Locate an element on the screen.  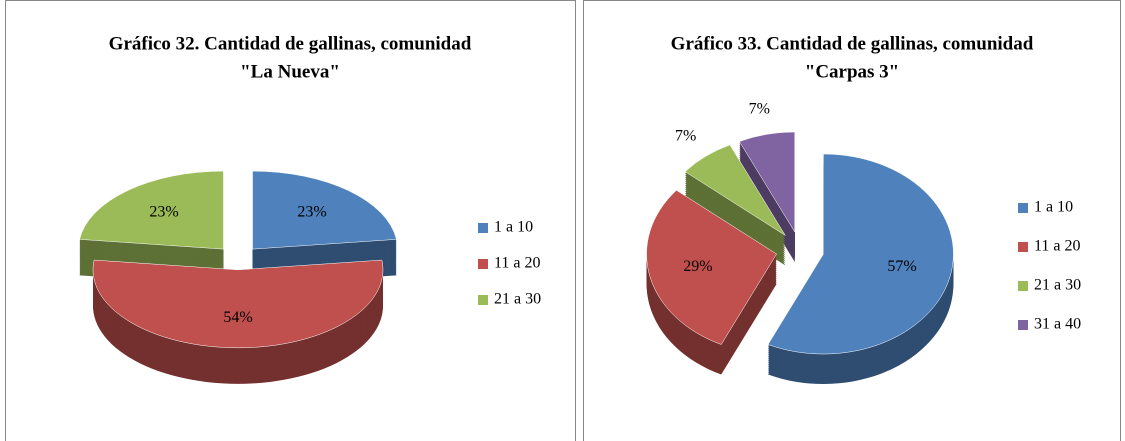
chart-title: "La Nueva" is located at coordinates (290, 71).